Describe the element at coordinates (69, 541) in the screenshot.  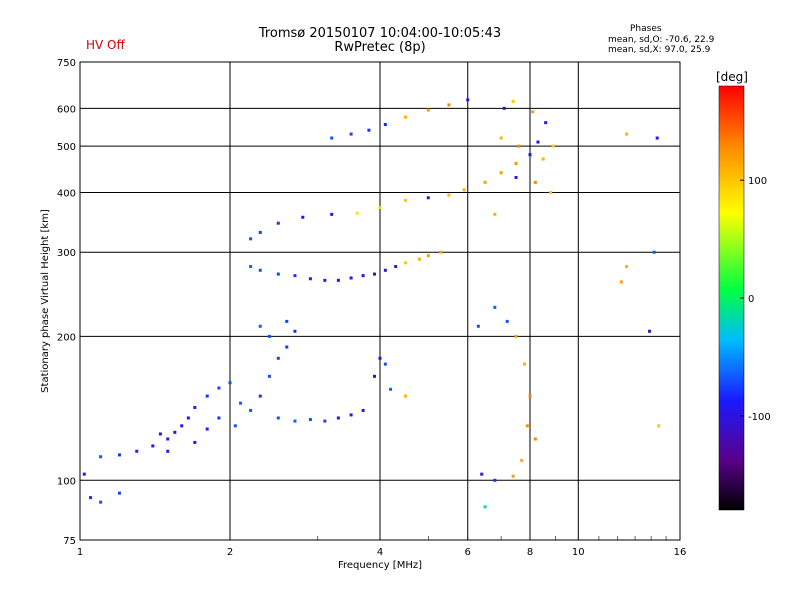
I see `y-tick-label: 75` at that location.